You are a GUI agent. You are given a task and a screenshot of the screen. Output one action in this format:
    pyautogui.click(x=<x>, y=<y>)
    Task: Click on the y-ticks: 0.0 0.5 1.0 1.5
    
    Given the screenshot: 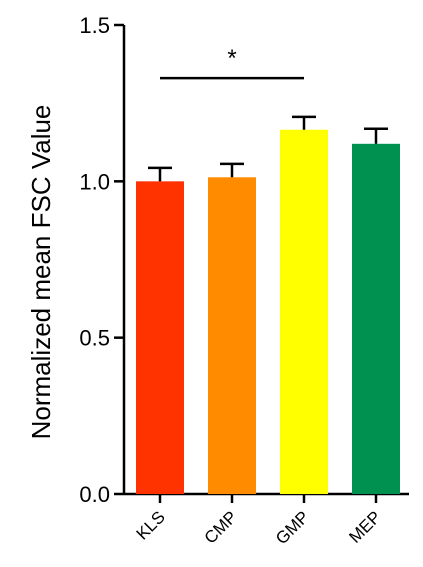 What is the action you would take?
    pyautogui.click(x=101, y=260)
    